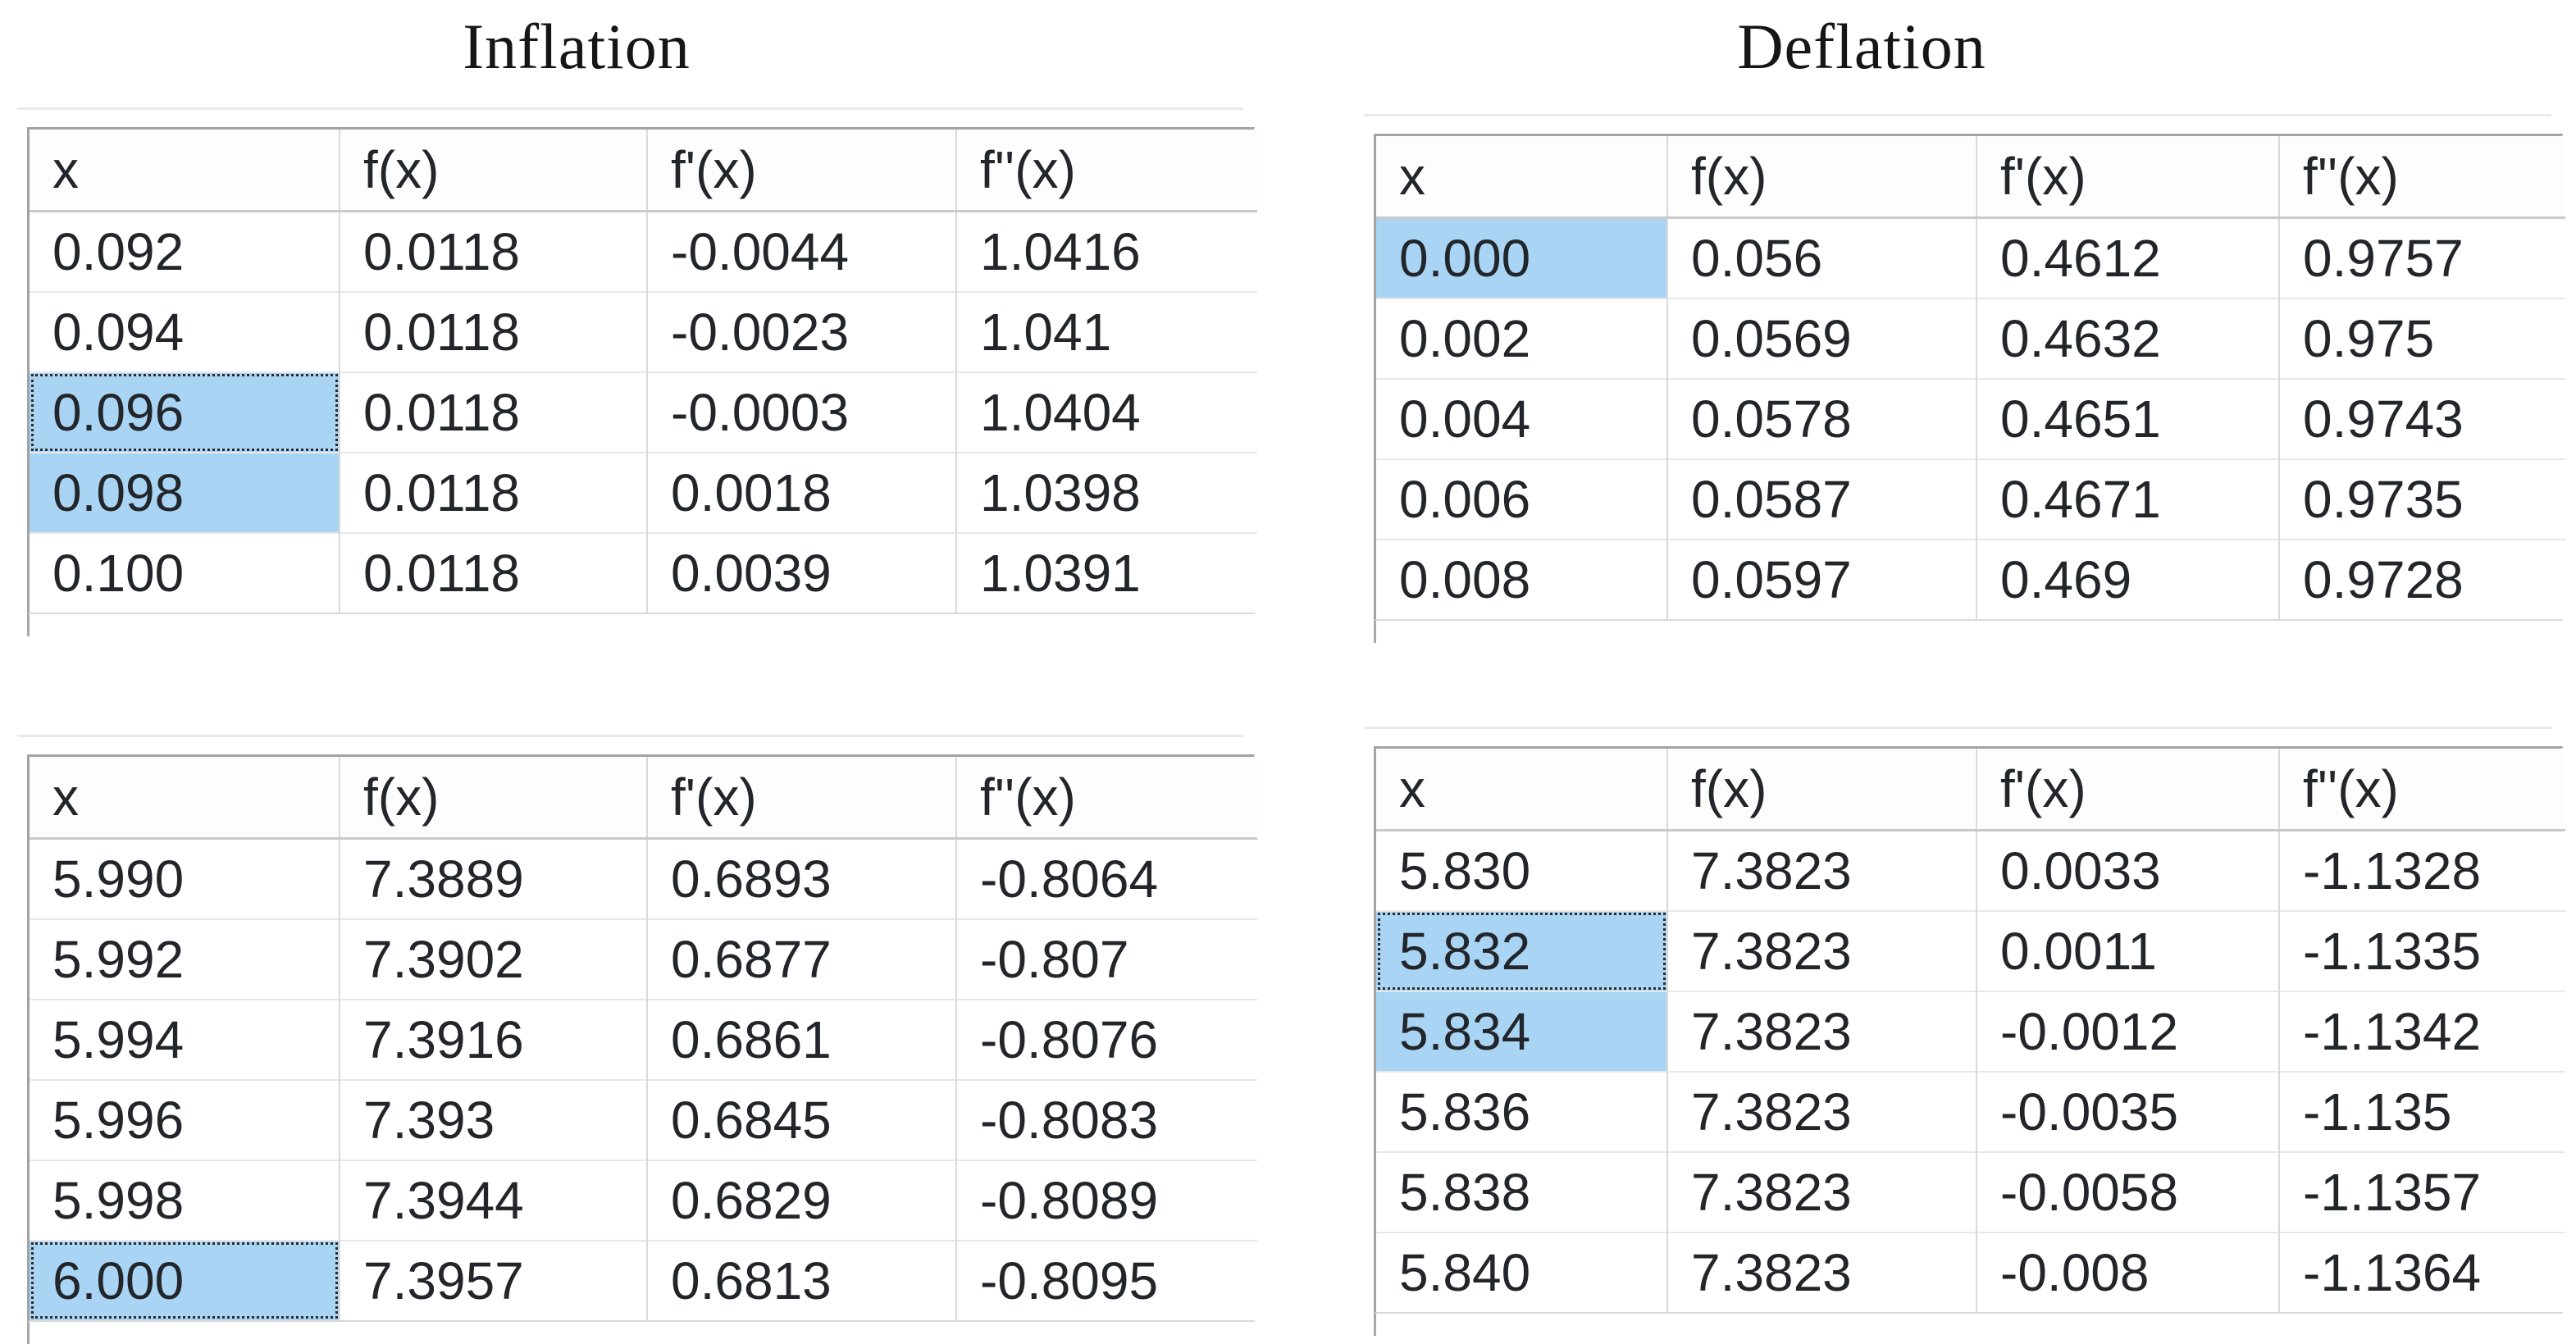 The width and height of the screenshot is (2576, 1344). I want to click on table-cell: 0.0587, so click(1821, 499).